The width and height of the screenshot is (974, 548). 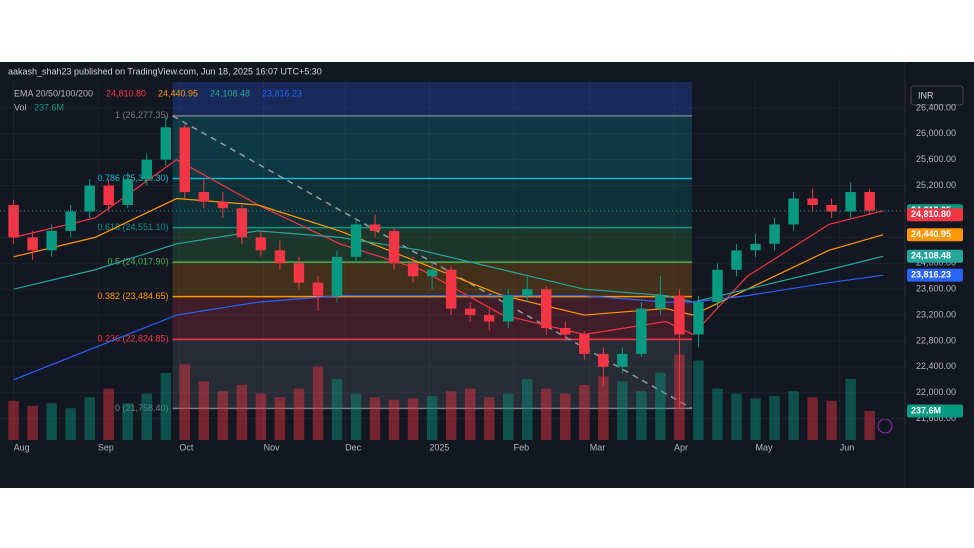 I want to click on x-tick-label: May, so click(x=765, y=447).